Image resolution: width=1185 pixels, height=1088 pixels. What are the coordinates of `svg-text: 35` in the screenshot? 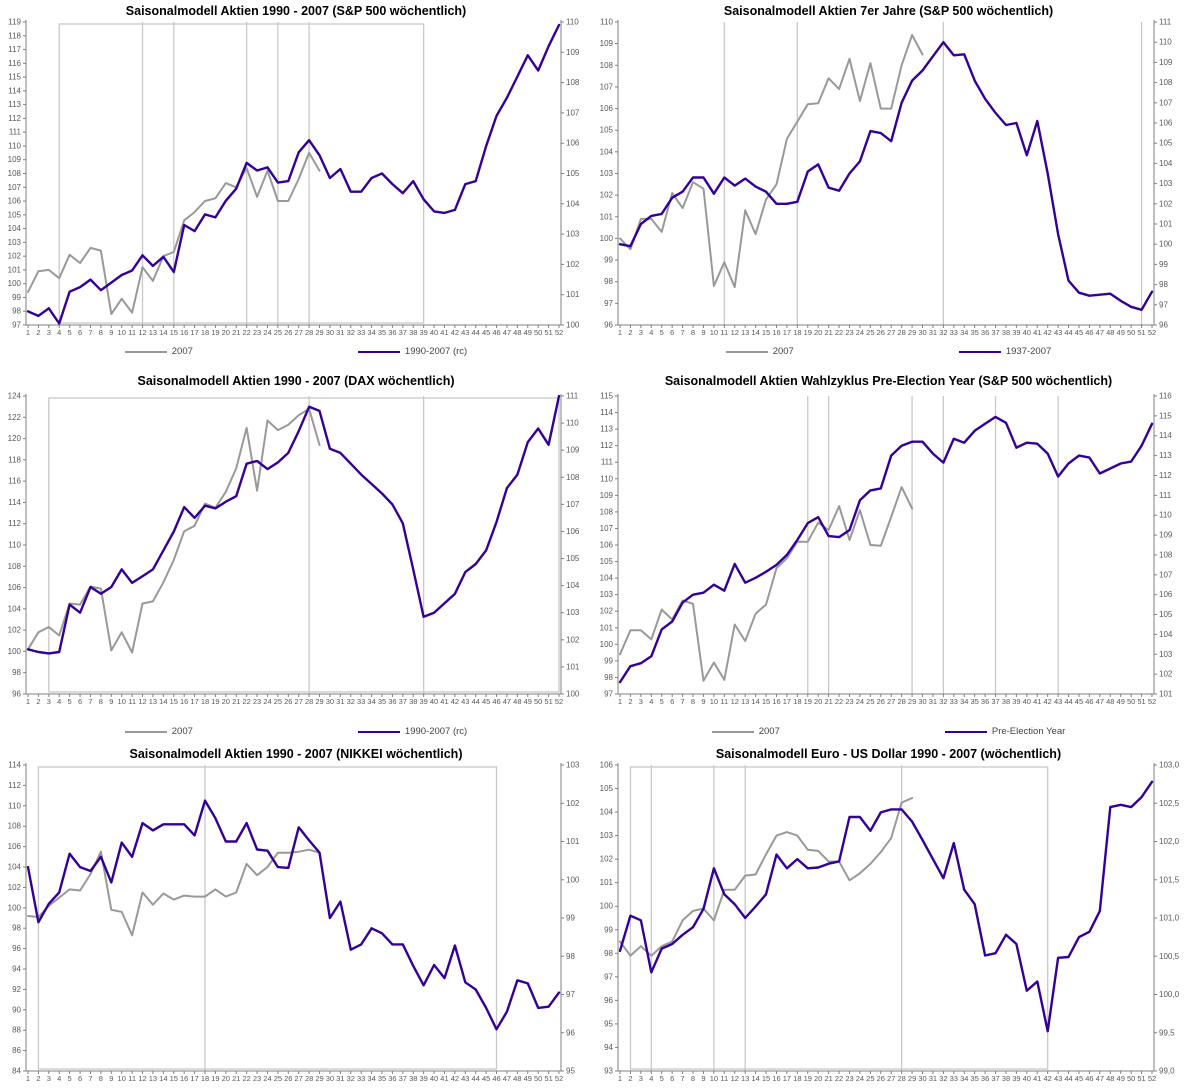 It's located at (382, 1078).